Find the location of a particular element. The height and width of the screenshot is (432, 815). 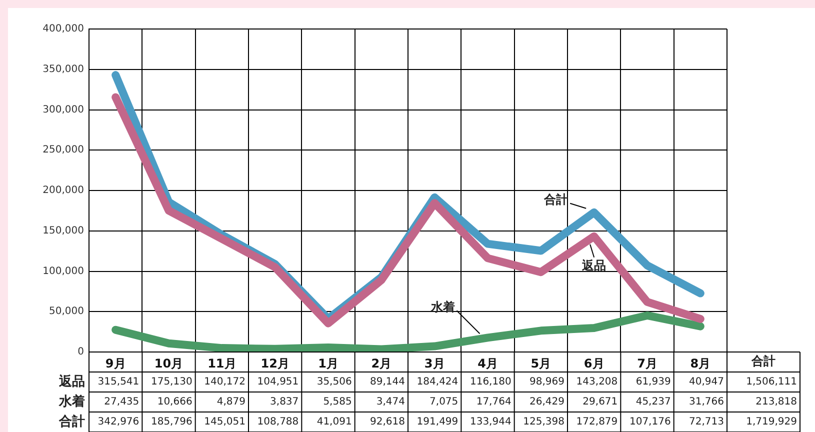

y-tick-label: 250,000 is located at coordinates (63, 150).